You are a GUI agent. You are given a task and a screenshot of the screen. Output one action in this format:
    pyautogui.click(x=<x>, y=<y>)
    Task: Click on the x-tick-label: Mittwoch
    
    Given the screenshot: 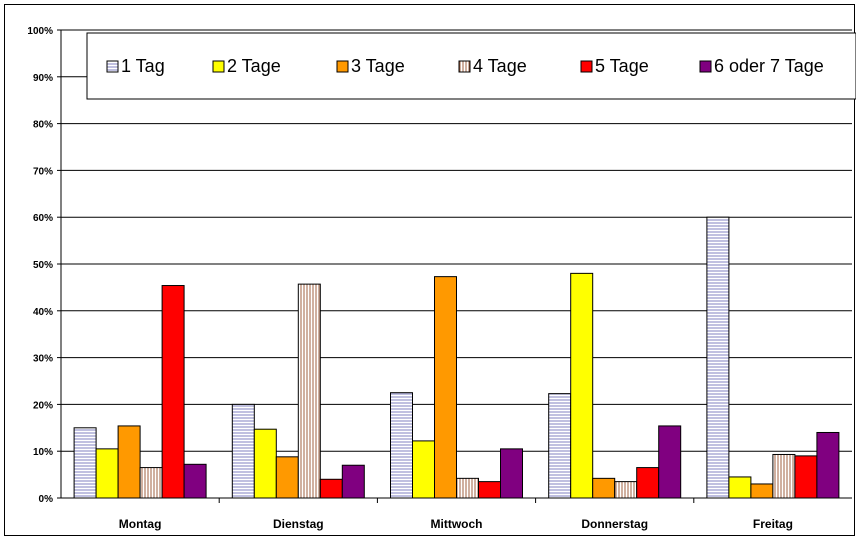 What is the action you would take?
    pyautogui.click(x=457, y=524)
    